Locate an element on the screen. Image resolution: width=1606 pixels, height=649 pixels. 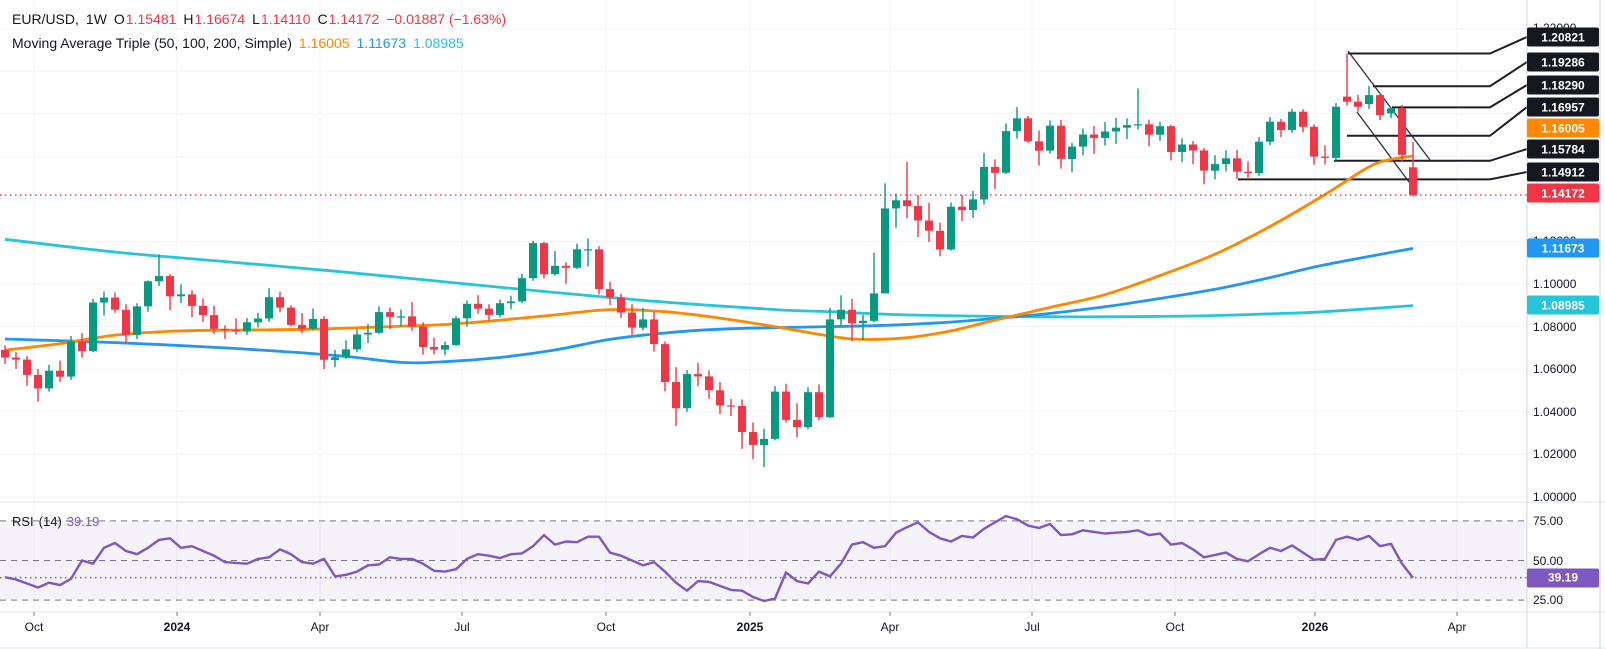
price-badge: 1.14912 is located at coordinates (1563, 172).